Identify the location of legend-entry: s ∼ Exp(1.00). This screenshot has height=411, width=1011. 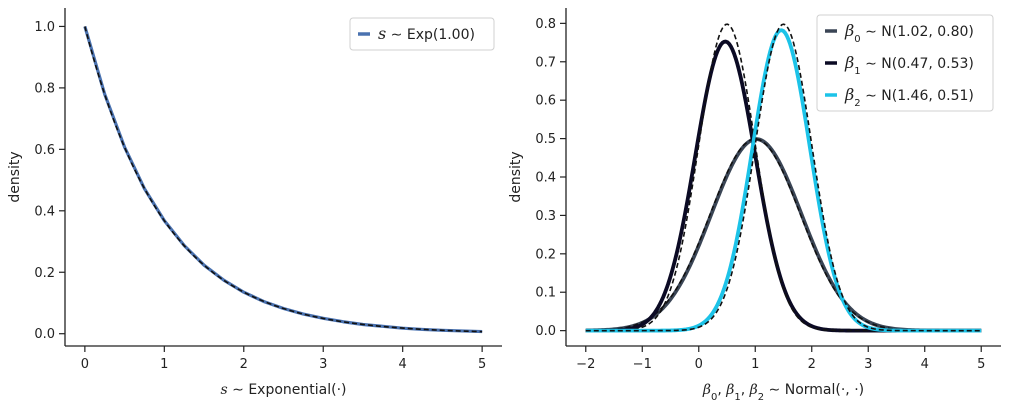
(426, 33).